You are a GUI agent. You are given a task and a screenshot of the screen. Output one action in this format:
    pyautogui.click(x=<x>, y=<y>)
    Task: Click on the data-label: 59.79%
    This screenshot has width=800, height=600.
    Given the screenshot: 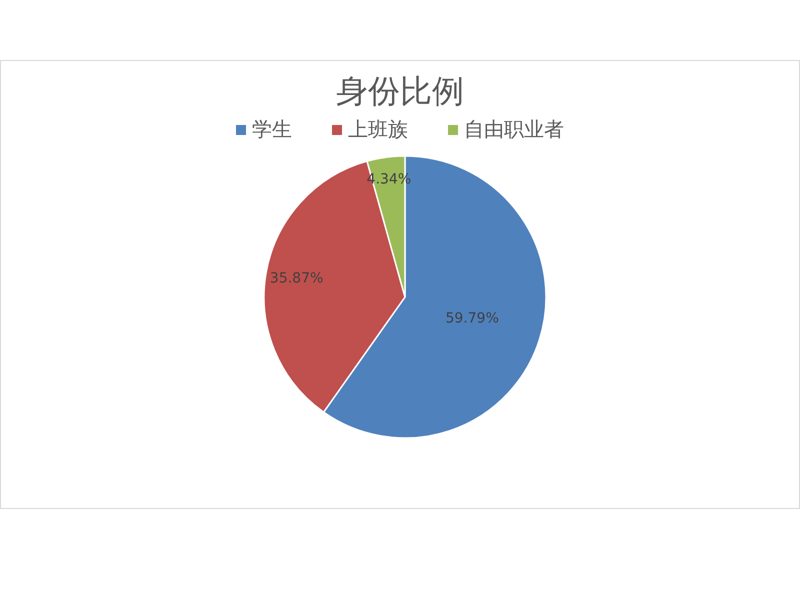 What is the action you would take?
    pyautogui.click(x=472, y=318)
    